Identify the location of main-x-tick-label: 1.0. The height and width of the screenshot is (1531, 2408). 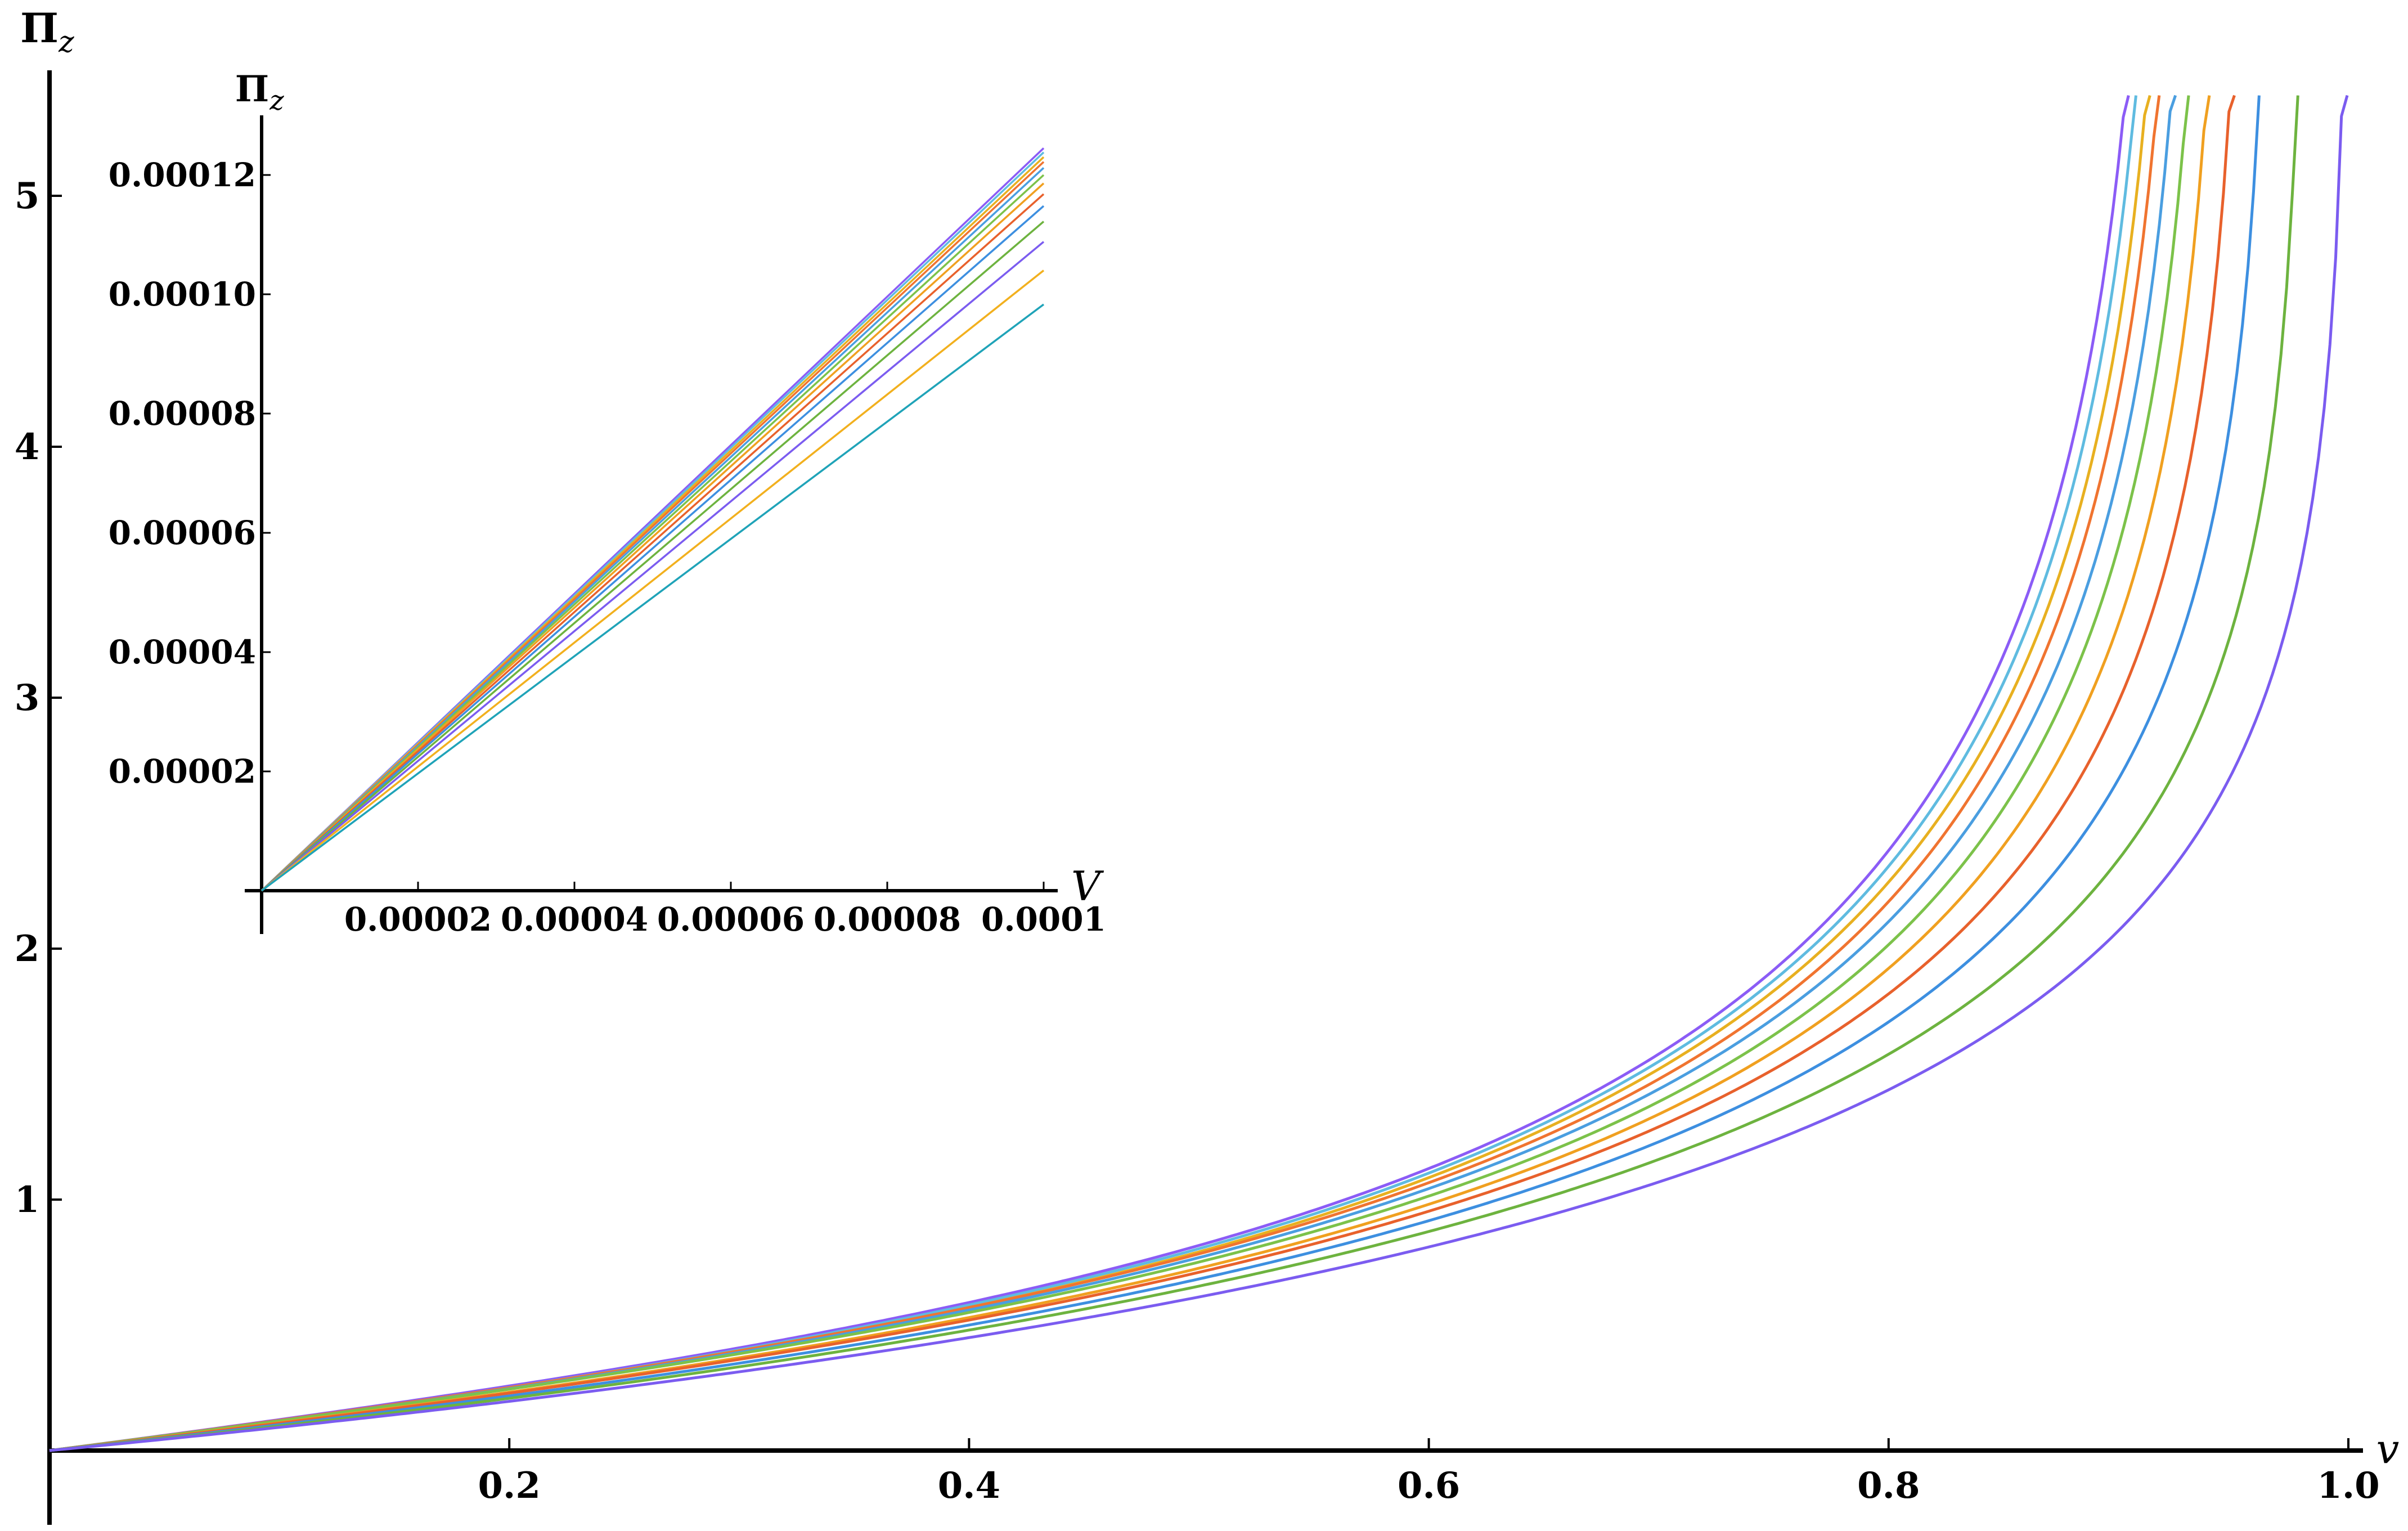
(2348, 1486).